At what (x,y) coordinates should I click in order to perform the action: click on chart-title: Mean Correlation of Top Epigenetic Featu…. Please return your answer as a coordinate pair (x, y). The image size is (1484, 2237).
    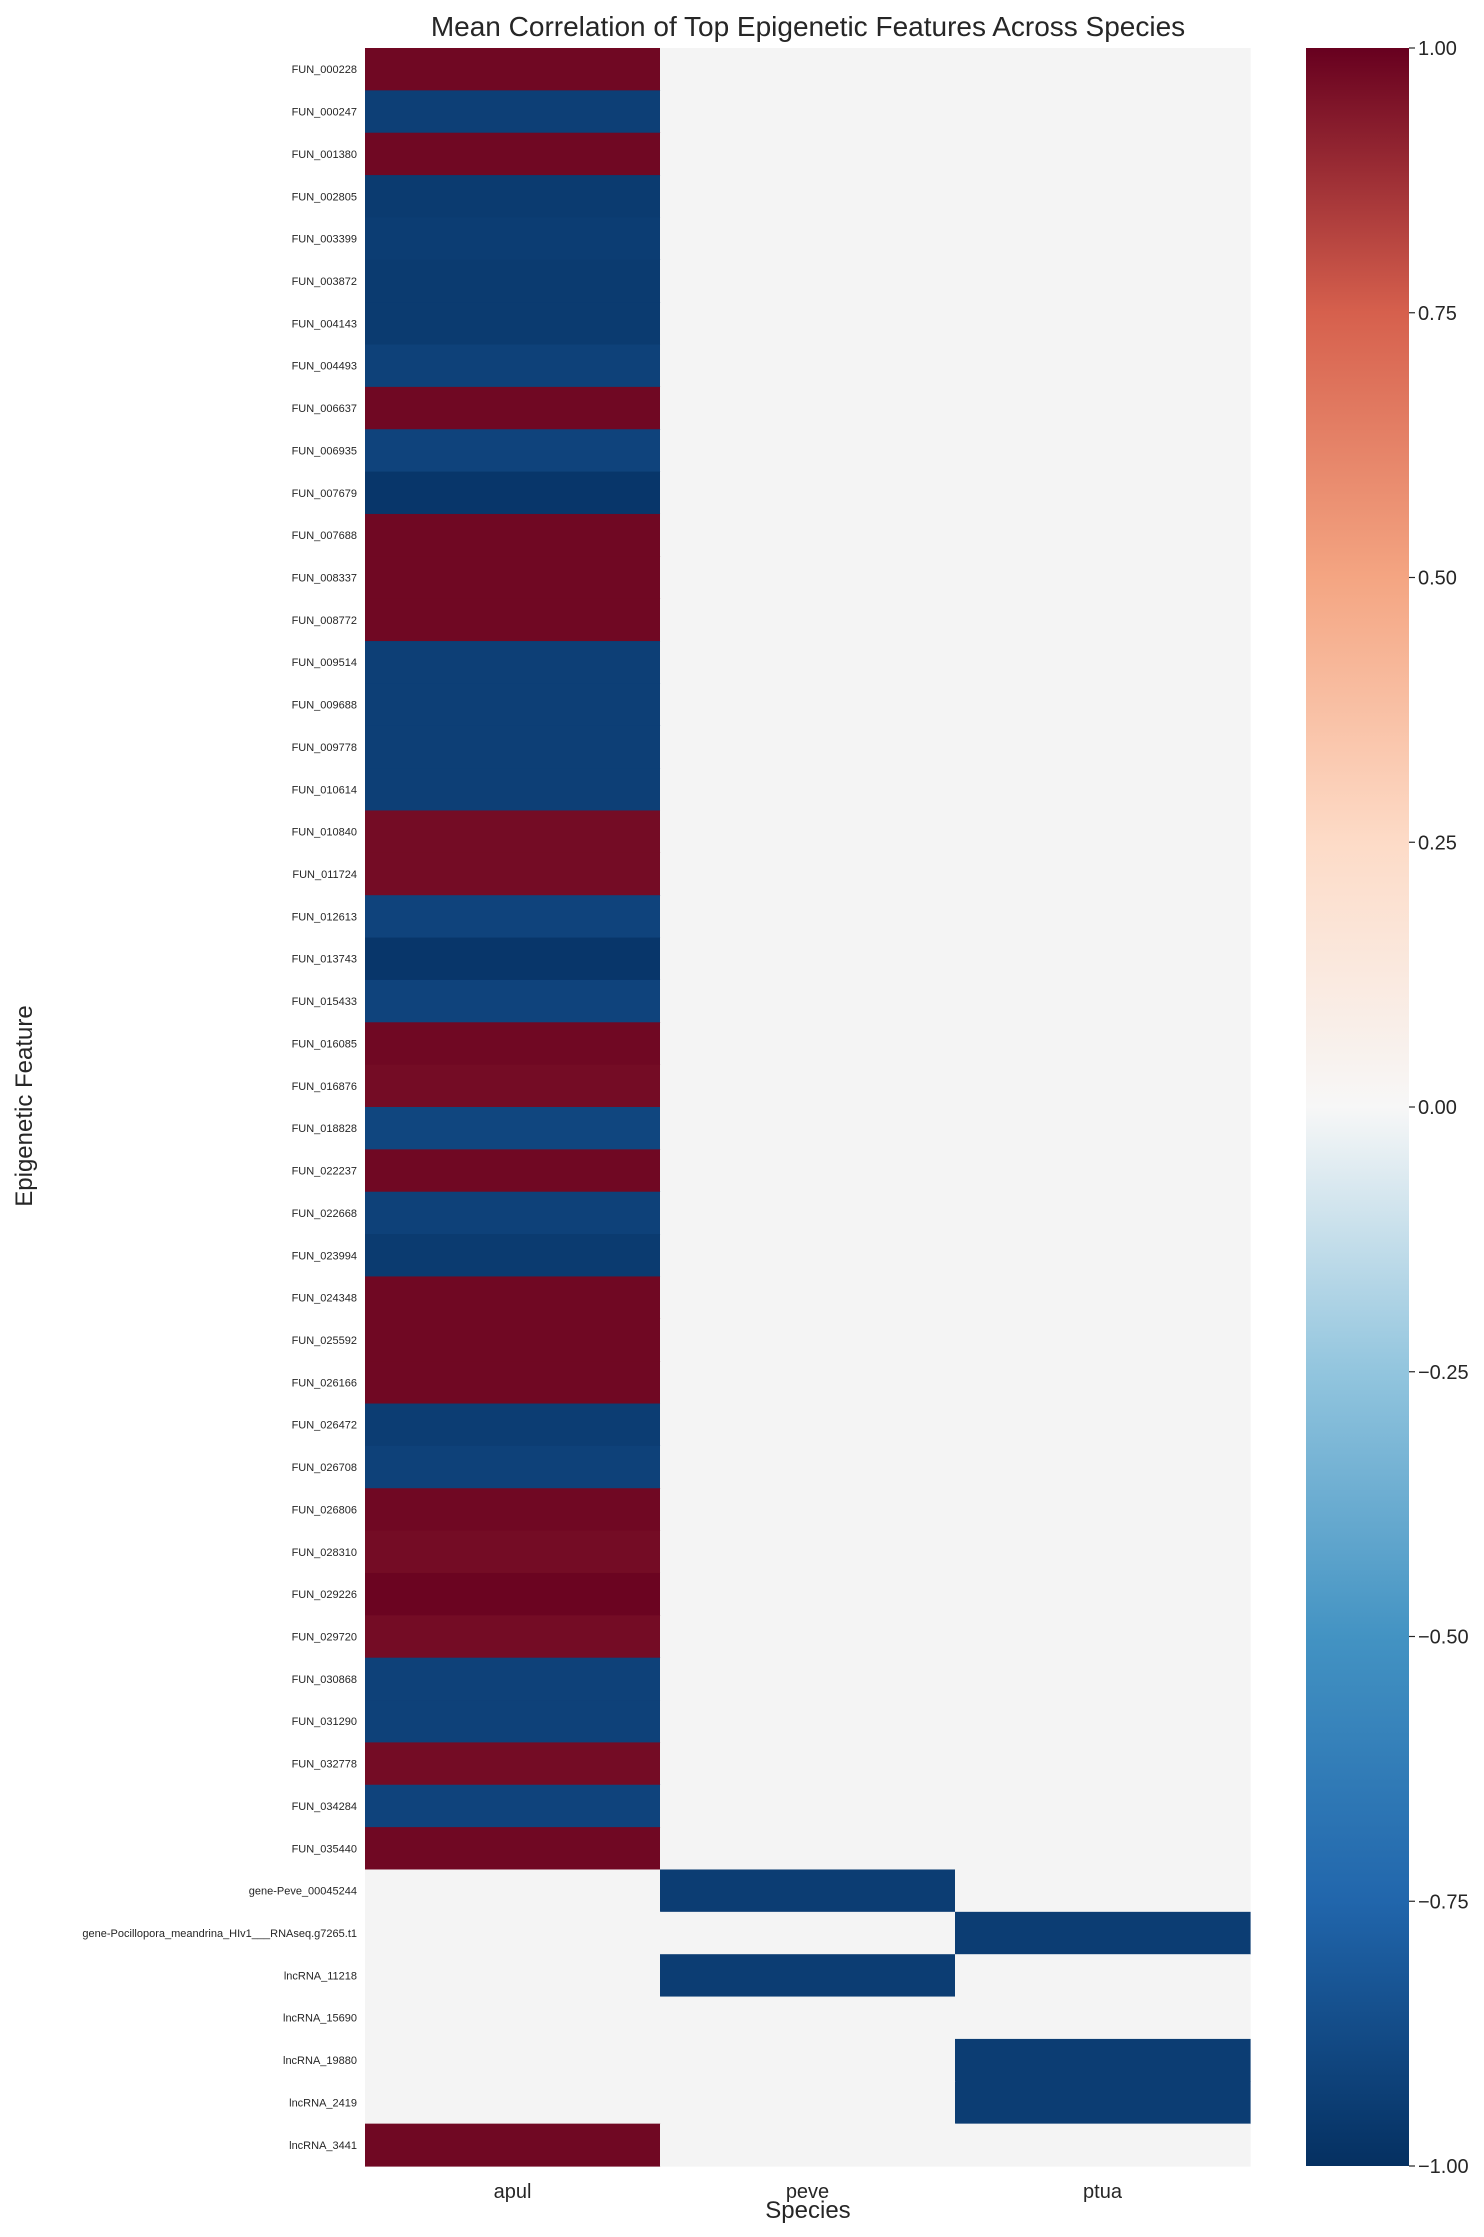
    Looking at the image, I should click on (808, 26).